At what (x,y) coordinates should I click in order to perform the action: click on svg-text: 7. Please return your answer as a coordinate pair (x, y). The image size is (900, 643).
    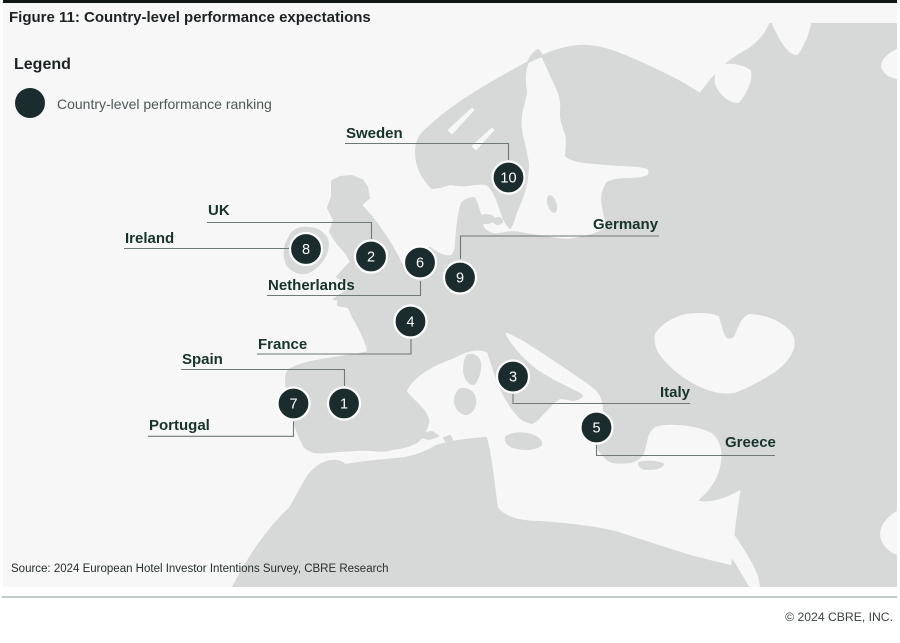
    Looking at the image, I should click on (293, 405).